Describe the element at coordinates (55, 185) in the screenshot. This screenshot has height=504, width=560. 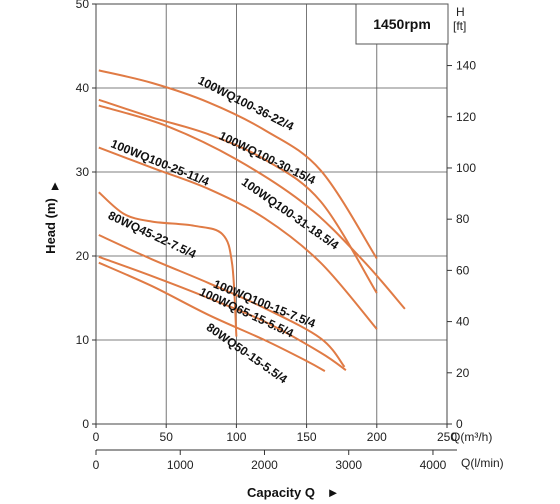
I see `y-axis-arrow: ▲` at that location.